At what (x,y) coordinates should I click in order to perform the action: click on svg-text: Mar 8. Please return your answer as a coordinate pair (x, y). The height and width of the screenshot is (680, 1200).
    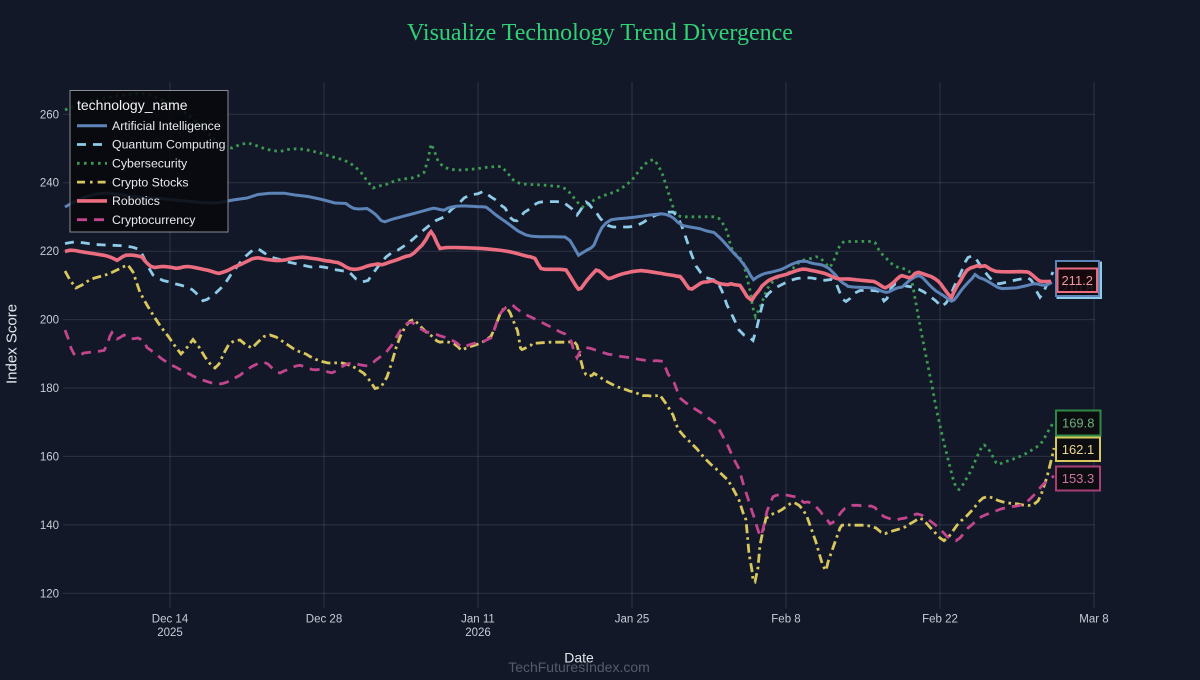
    Looking at the image, I should click on (1093, 620).